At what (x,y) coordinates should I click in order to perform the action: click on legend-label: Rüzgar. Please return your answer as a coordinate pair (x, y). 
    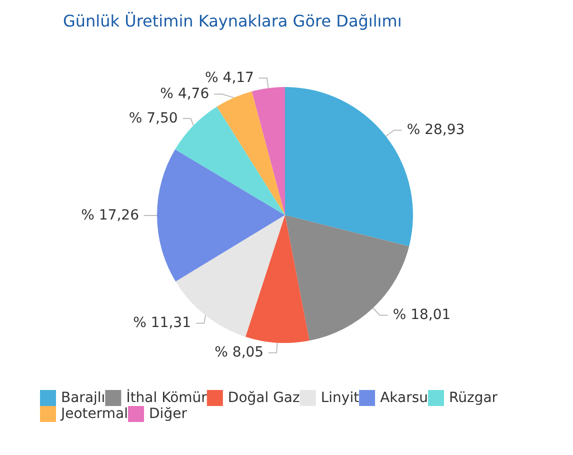
    Looking at the image, I should click on (473, 398).